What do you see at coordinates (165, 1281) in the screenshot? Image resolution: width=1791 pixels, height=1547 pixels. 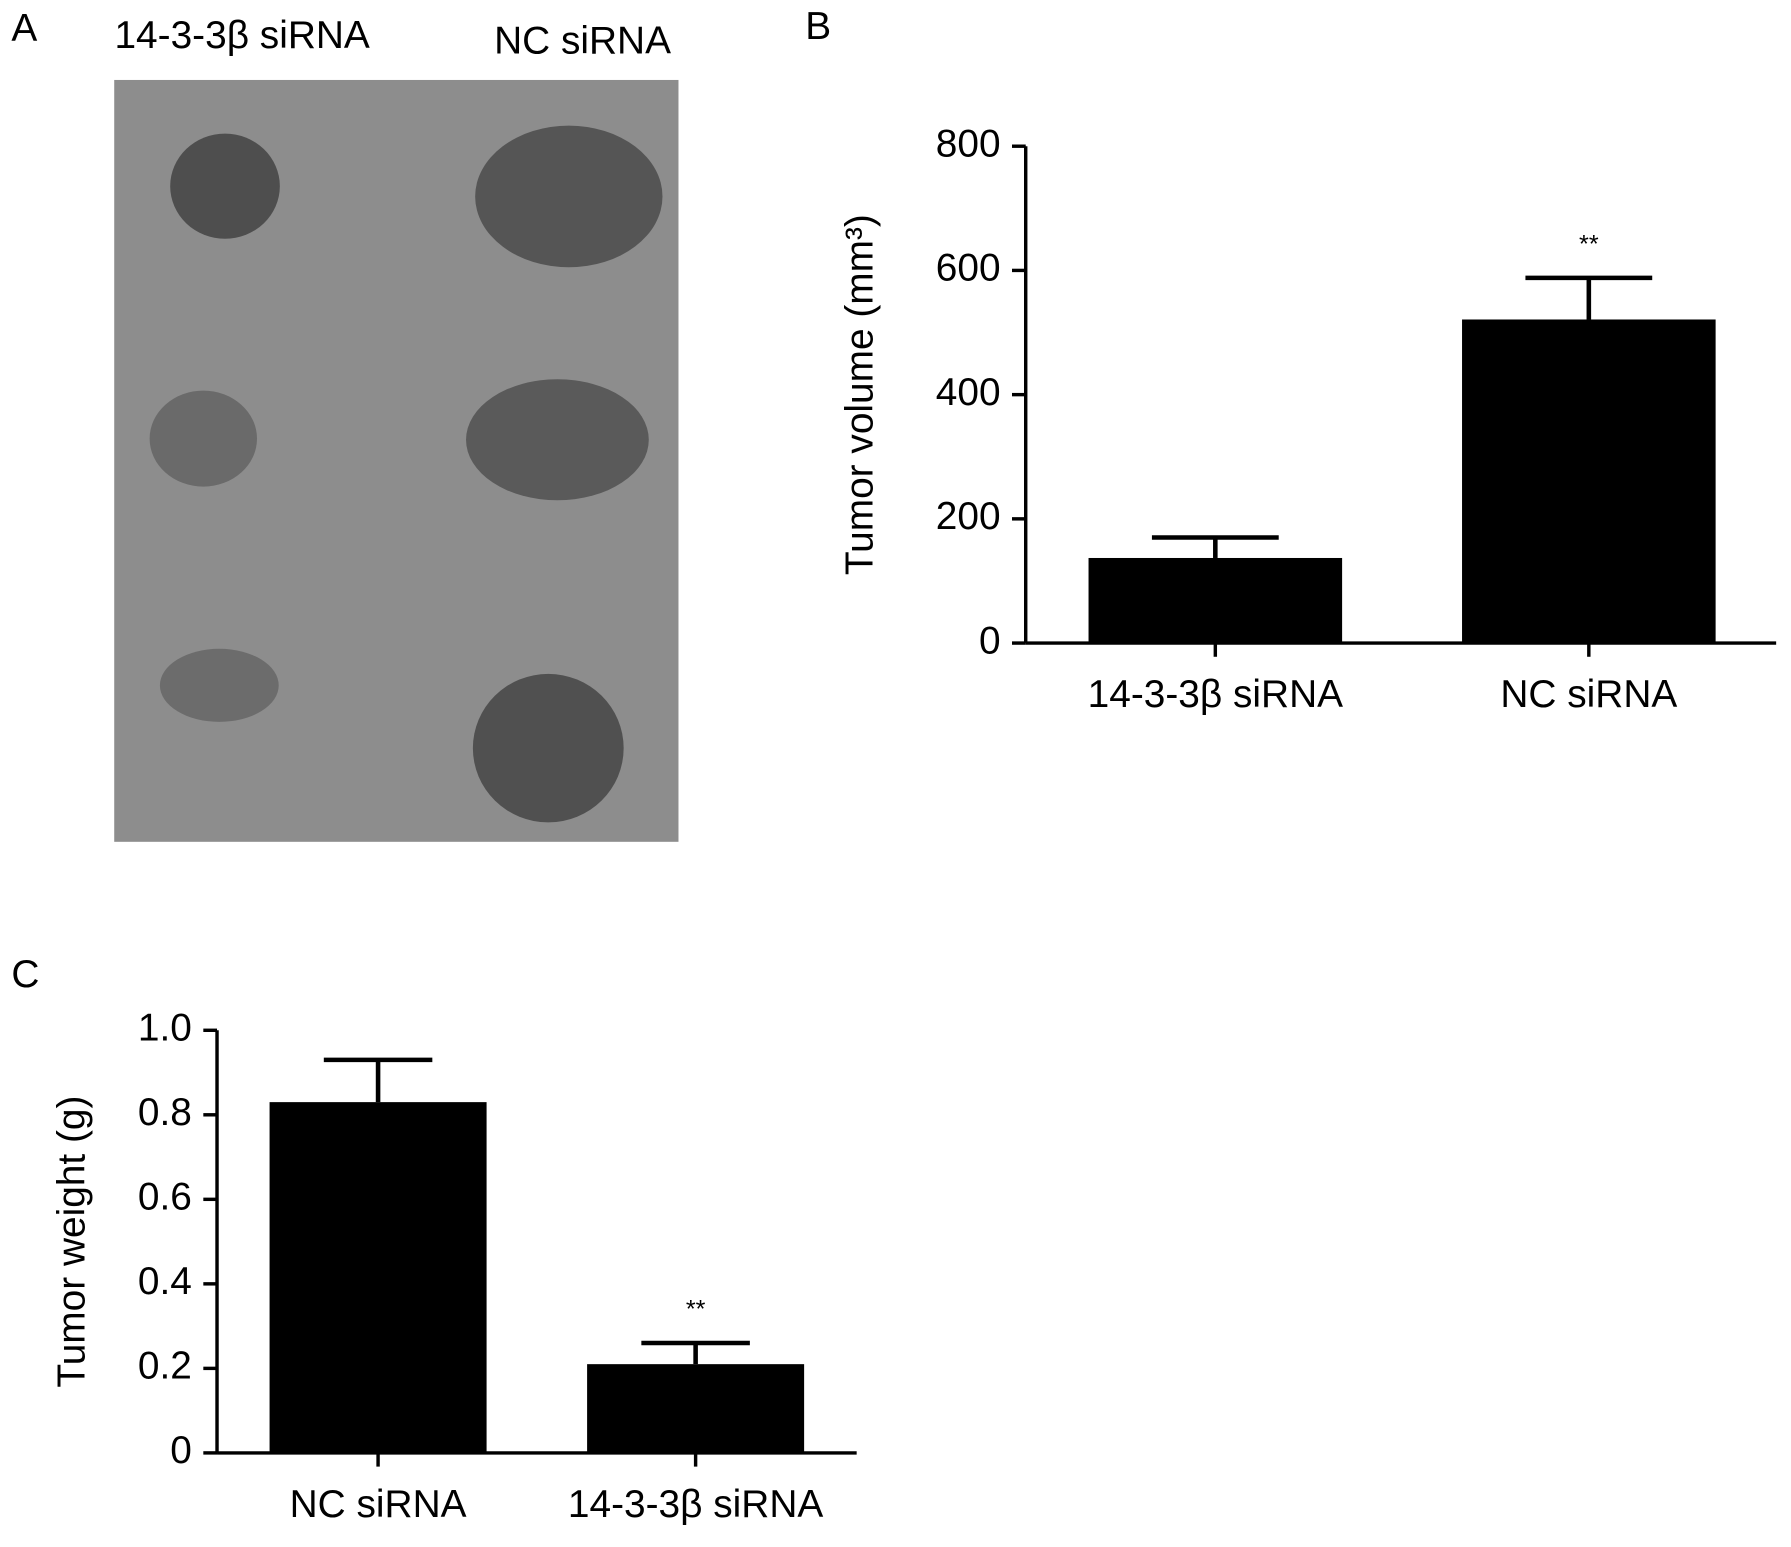 I see `y-tick-label: 0.4` at bounding box center [165, 1281].